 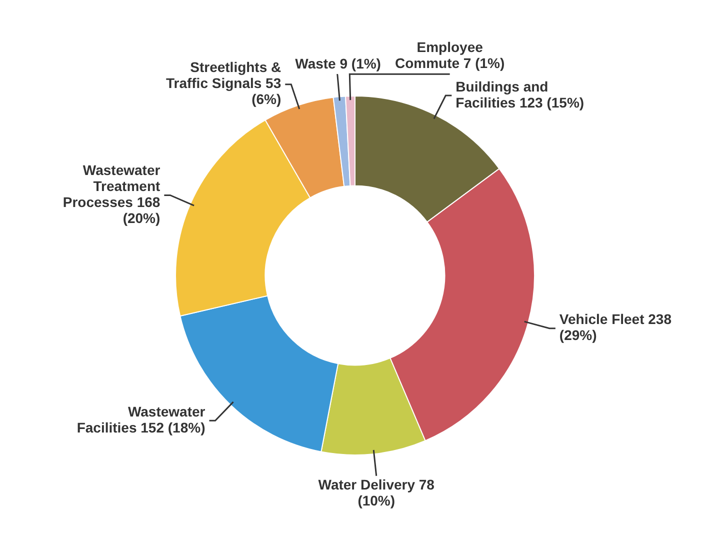 I want to click on slice-label: Waste 9 (1%), so click(x=338, y=64).